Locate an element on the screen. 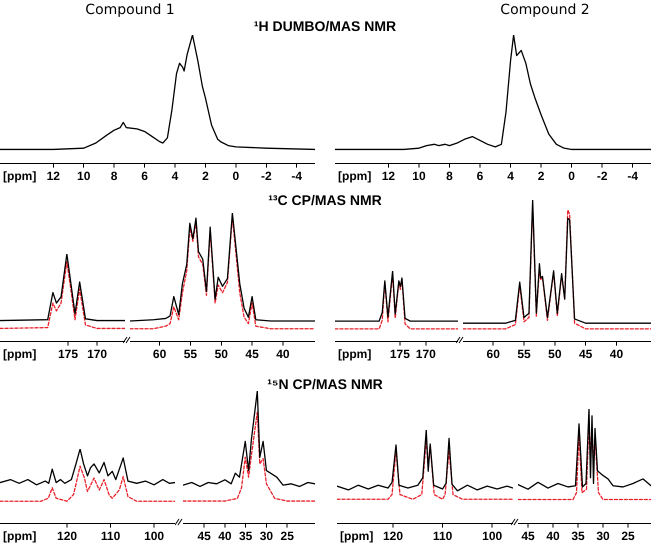 The image size is (651, 548). text: ¹³C CP/MAS NMR is located at coordinates (325, 200).